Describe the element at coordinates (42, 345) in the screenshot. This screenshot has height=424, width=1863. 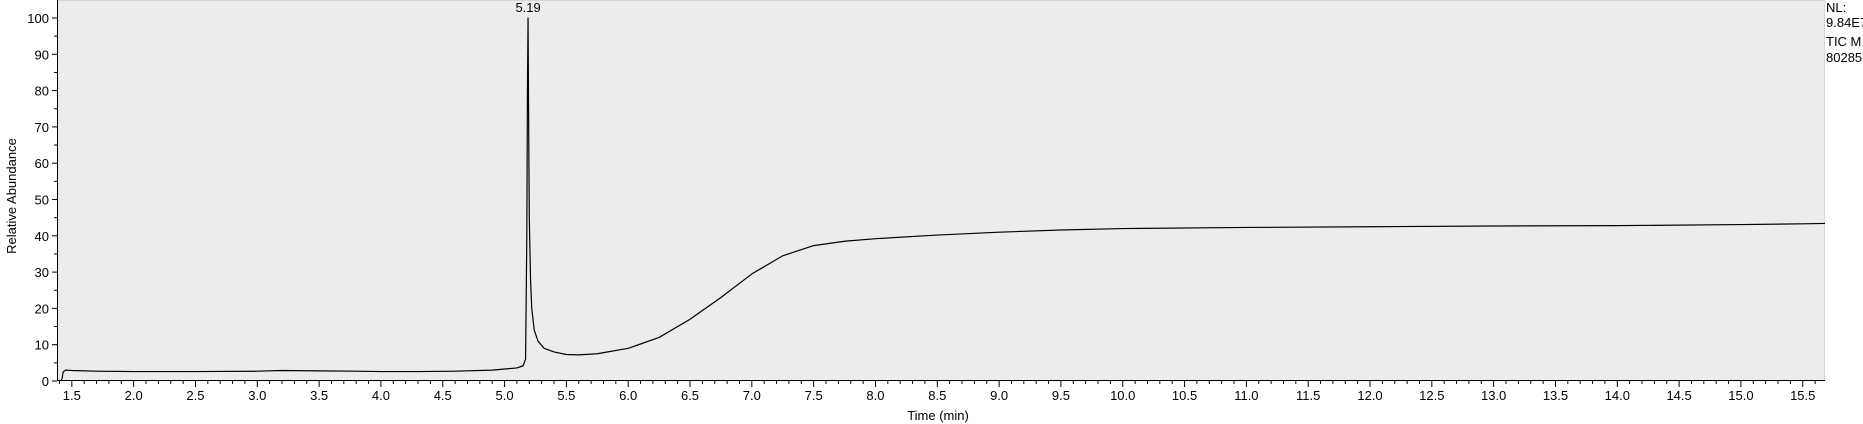
I see `y-tick-label: 10` at that location.